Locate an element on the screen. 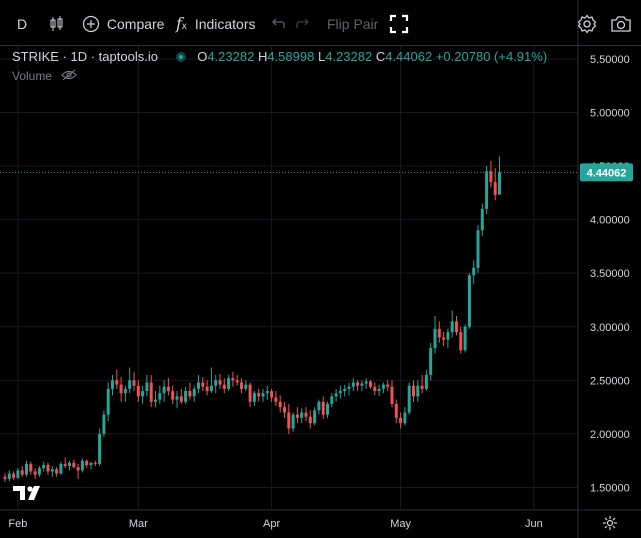  time-axis: Feb Mar Apr May Jun is located at coordinates (320, 519).